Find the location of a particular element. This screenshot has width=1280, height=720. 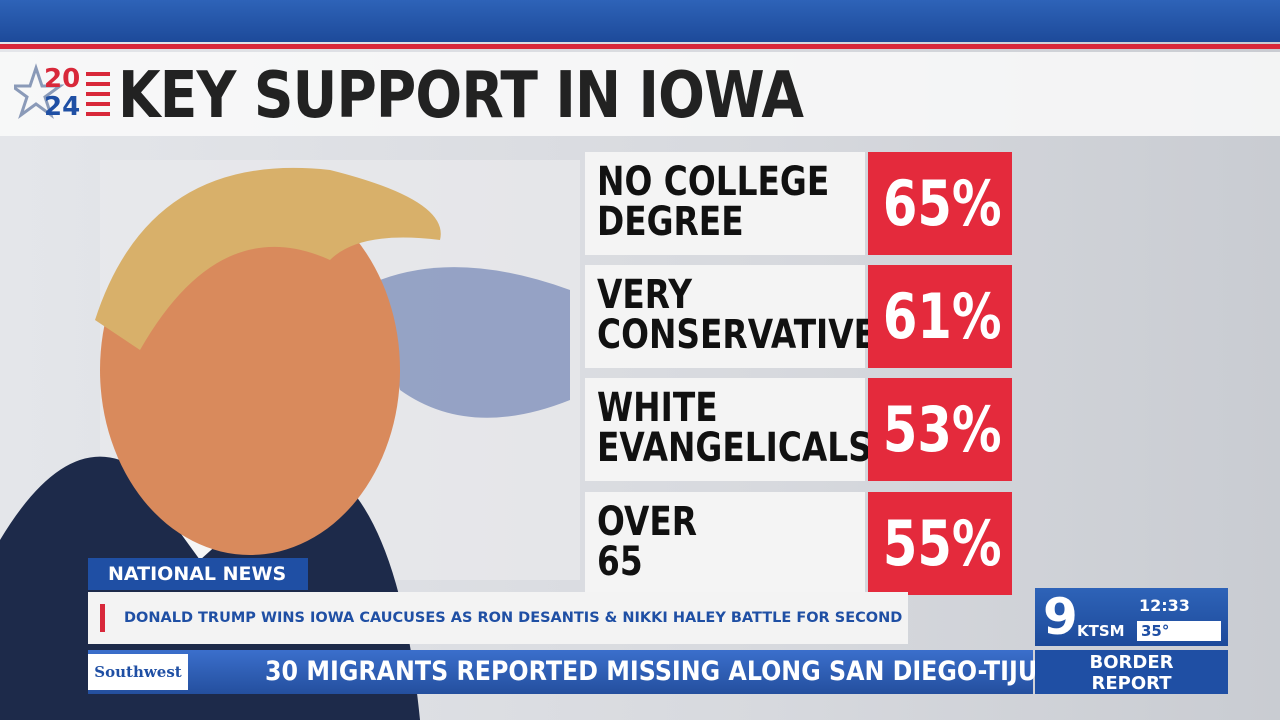

row-value: 53% is located at coordinates (940, 429).